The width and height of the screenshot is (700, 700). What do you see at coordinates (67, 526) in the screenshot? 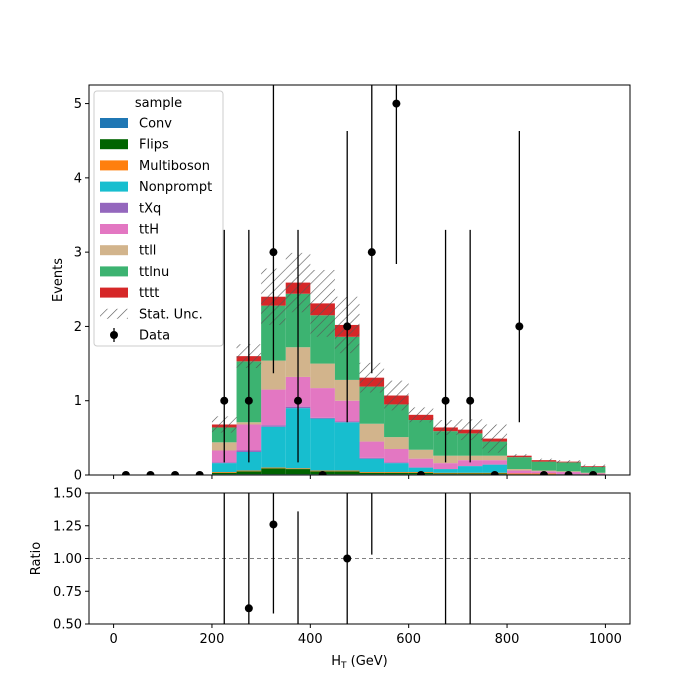
I see `ratio-y-tick-label: 1.25` at bounding box center [67, 526].